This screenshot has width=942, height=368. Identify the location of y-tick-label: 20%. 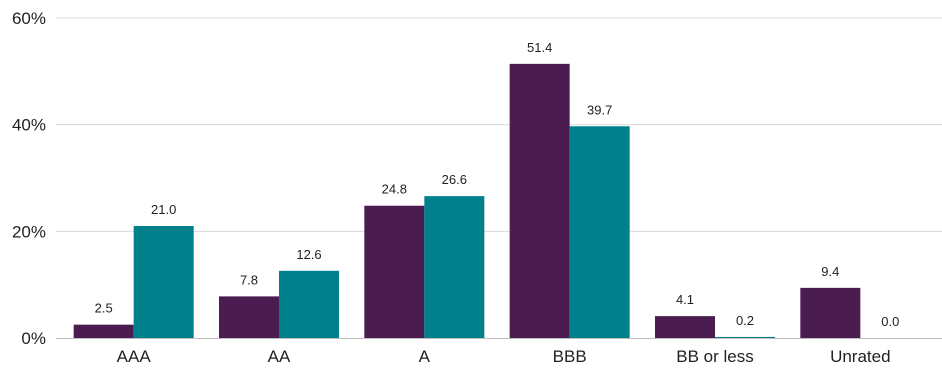
(29, 231).